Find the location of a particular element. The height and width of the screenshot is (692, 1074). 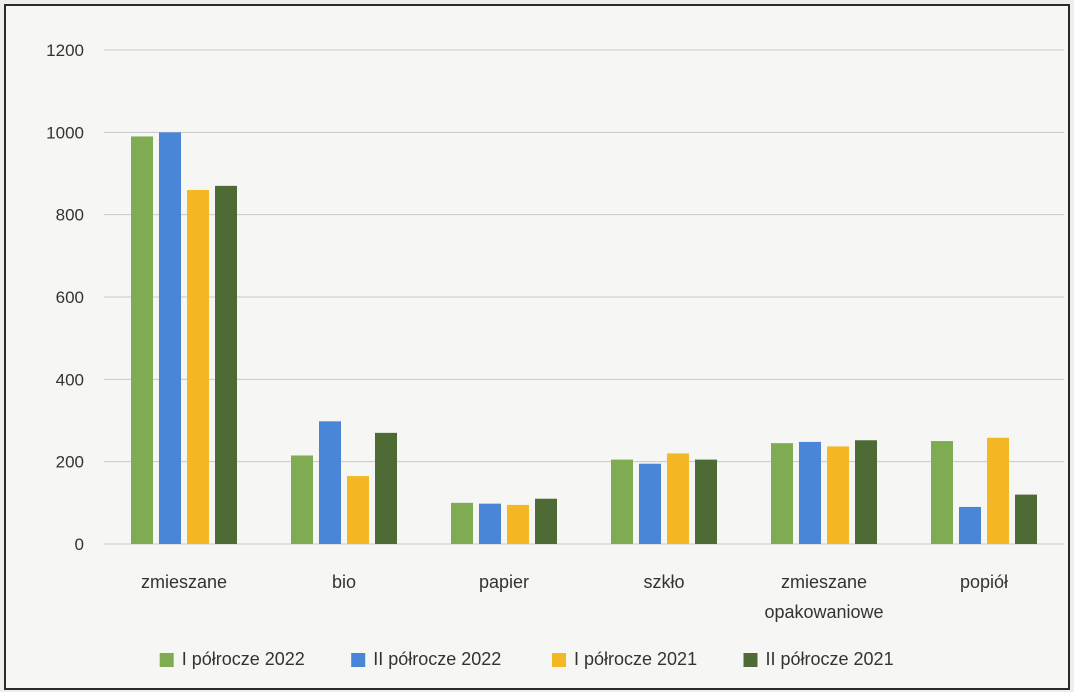

x-category-label: bio is located at coordinates (344, 582).